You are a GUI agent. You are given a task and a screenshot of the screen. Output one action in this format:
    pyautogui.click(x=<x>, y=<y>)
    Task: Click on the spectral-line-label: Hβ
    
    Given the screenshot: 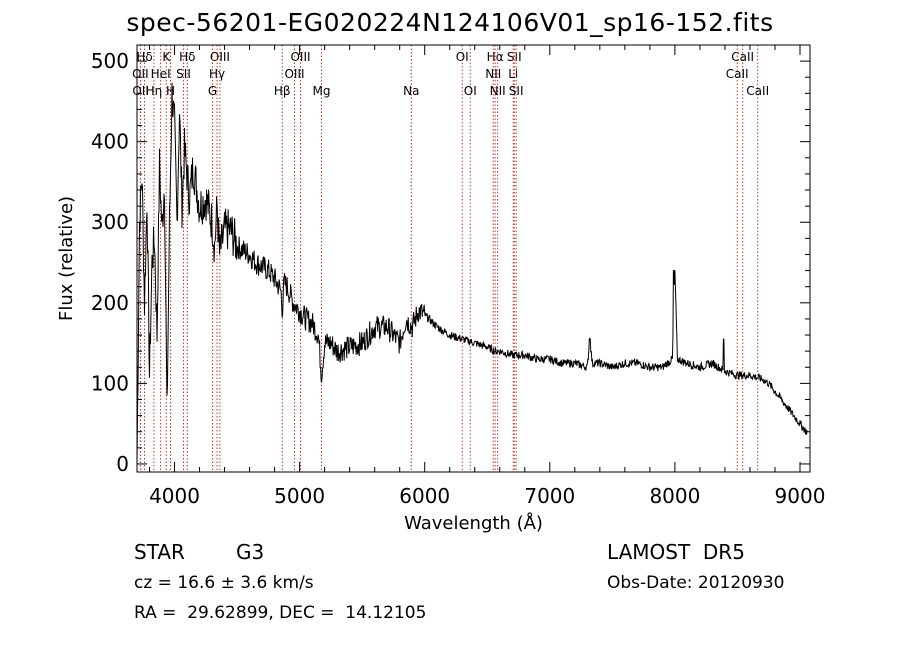 What is the action you would take?
    pyautogui.click(x=282, y=91)
    